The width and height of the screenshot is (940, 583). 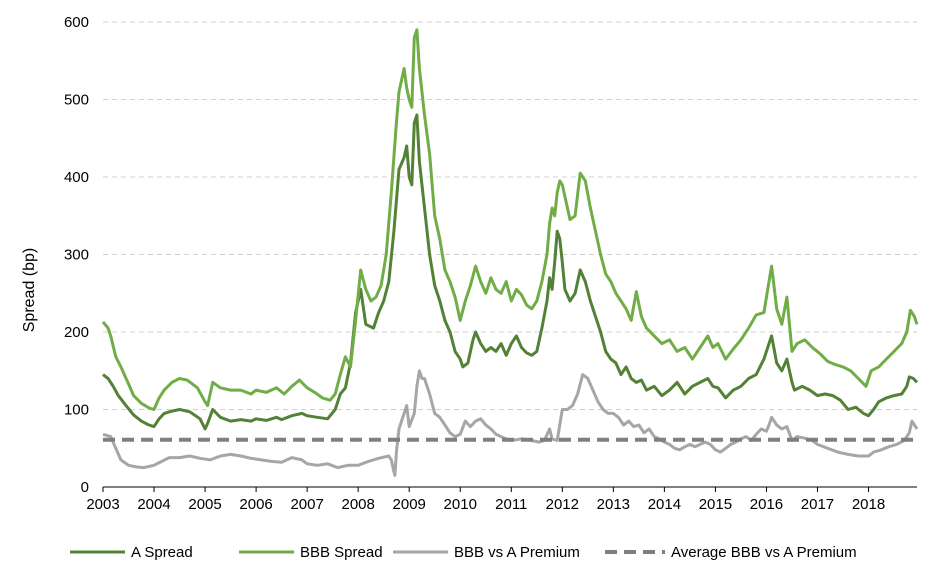 I want to click on x-tick-label: 2011, so click(x=511, y=504).